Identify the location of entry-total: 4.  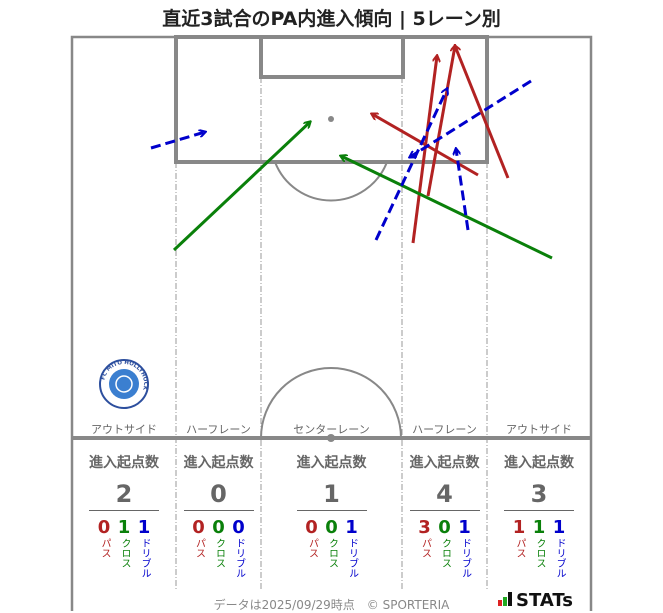
(444, 495).